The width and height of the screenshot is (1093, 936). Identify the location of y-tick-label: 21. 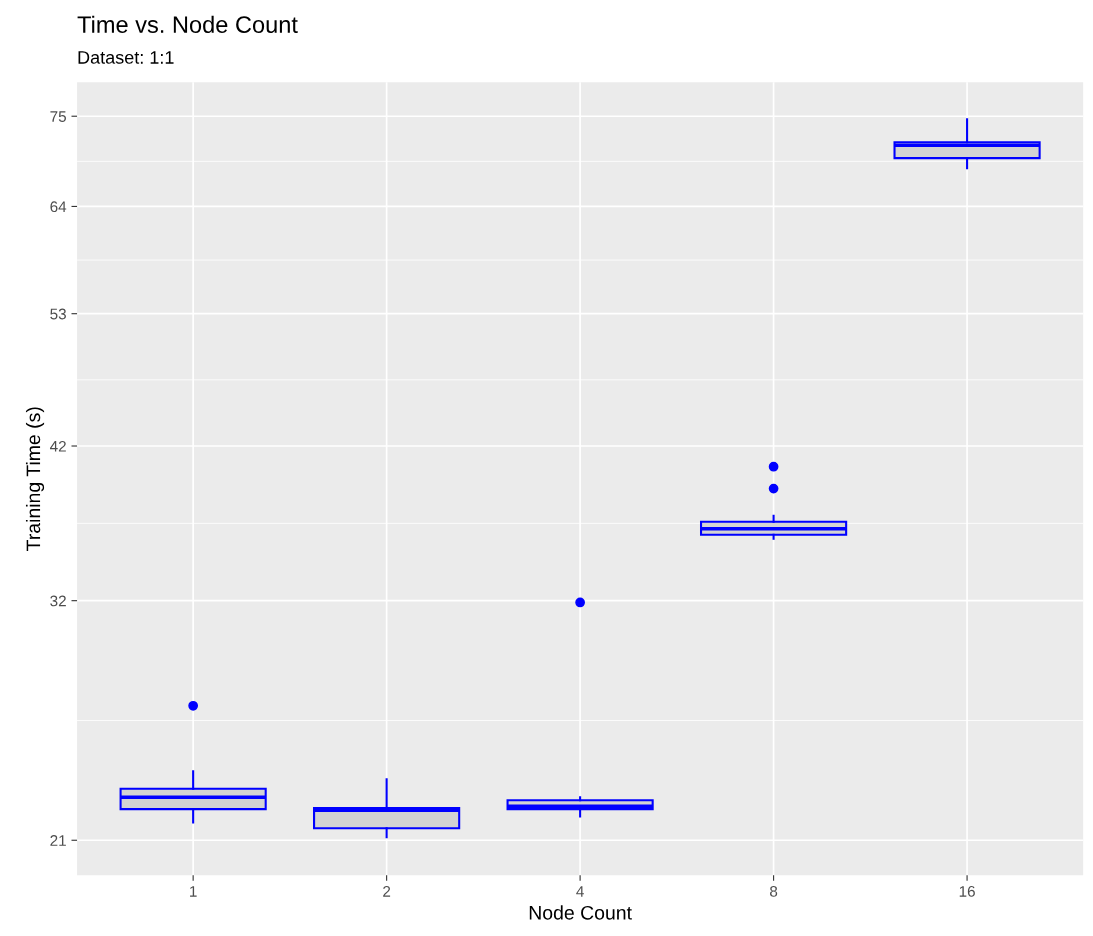
(58, 840).